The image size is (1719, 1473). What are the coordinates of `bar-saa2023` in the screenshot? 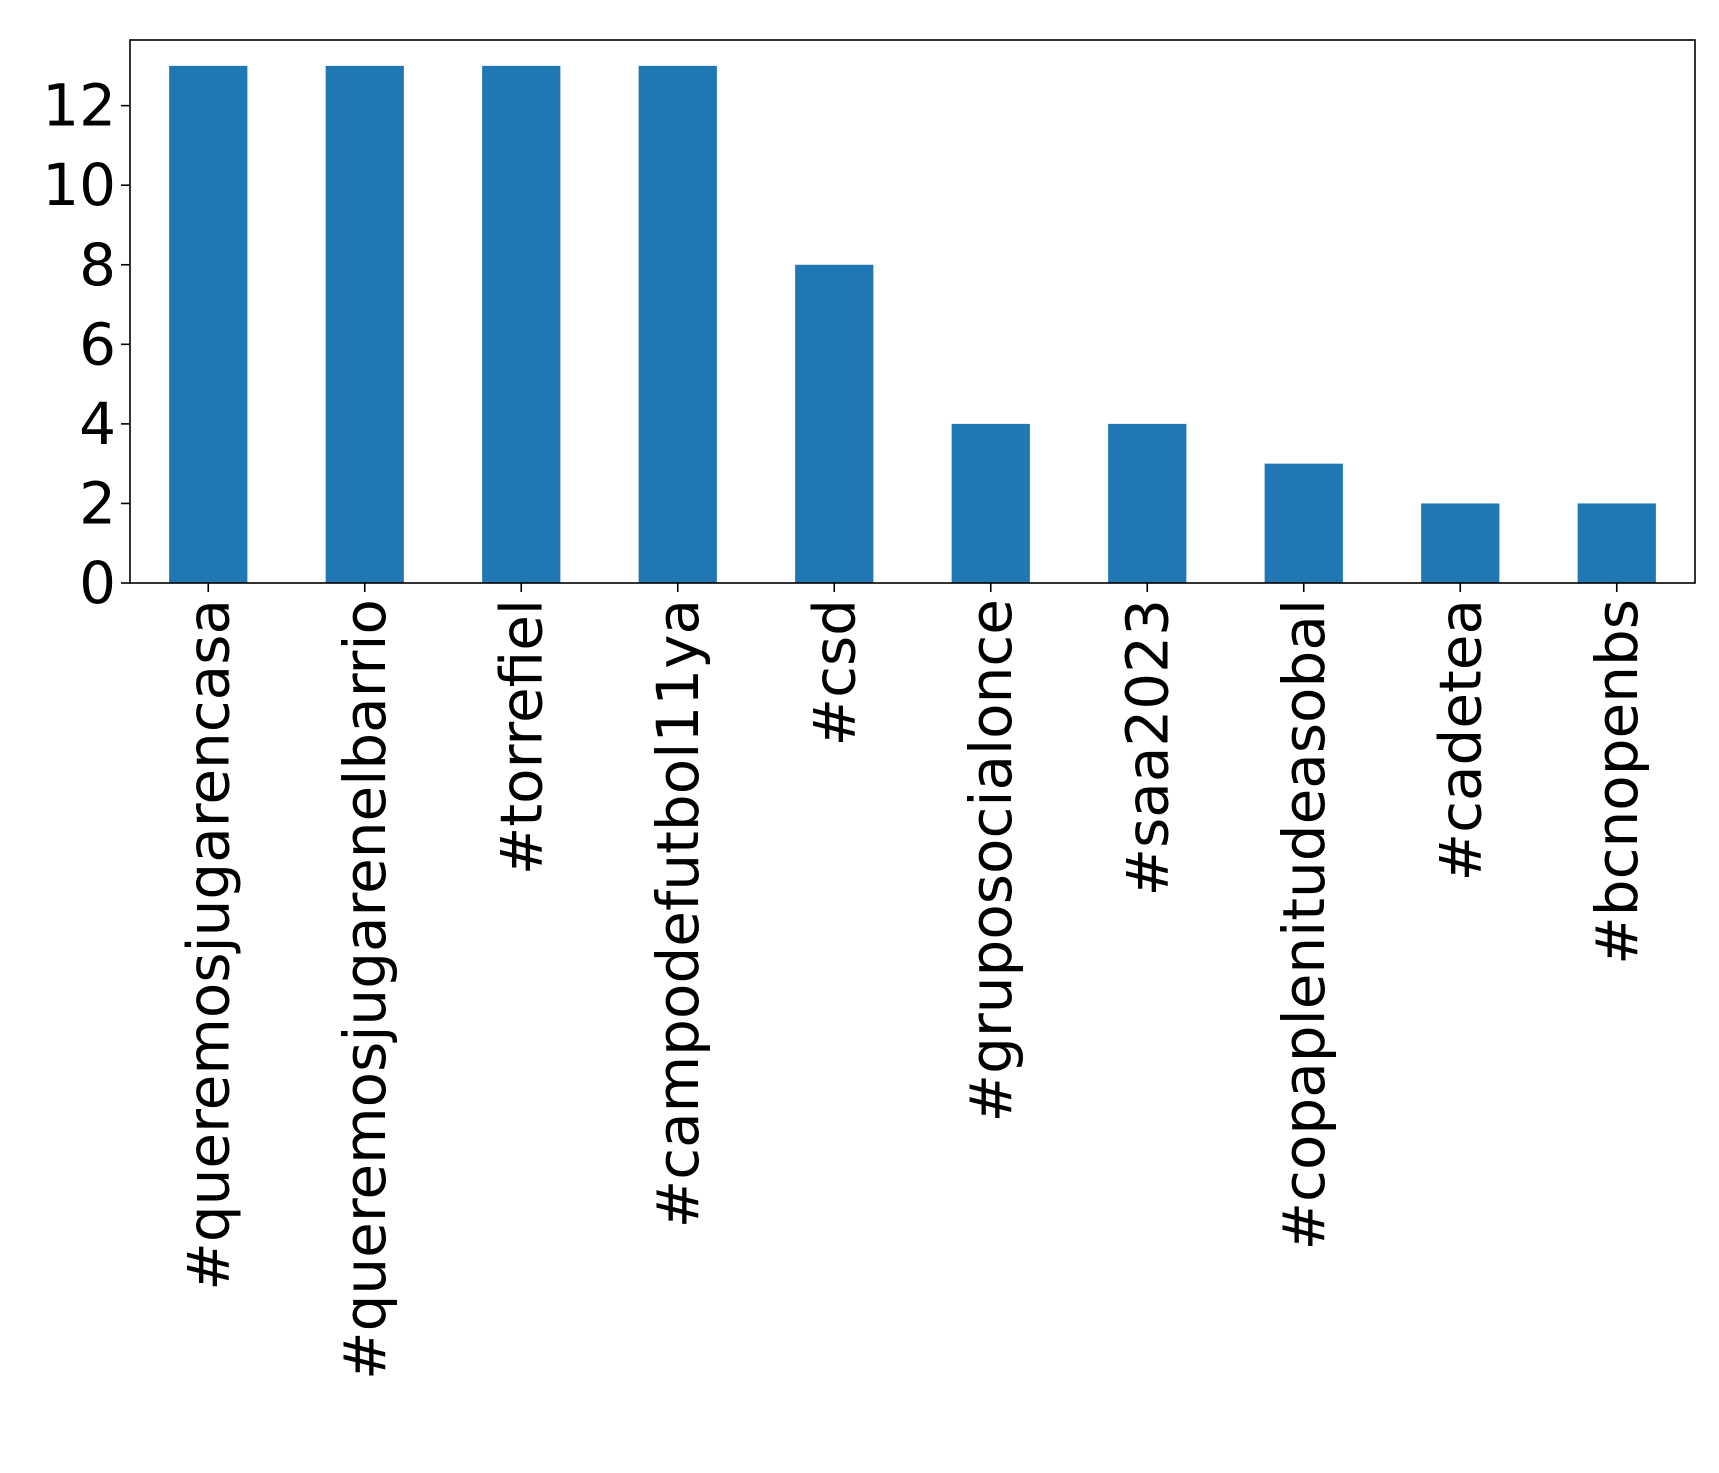 It's located at (1147, 503).